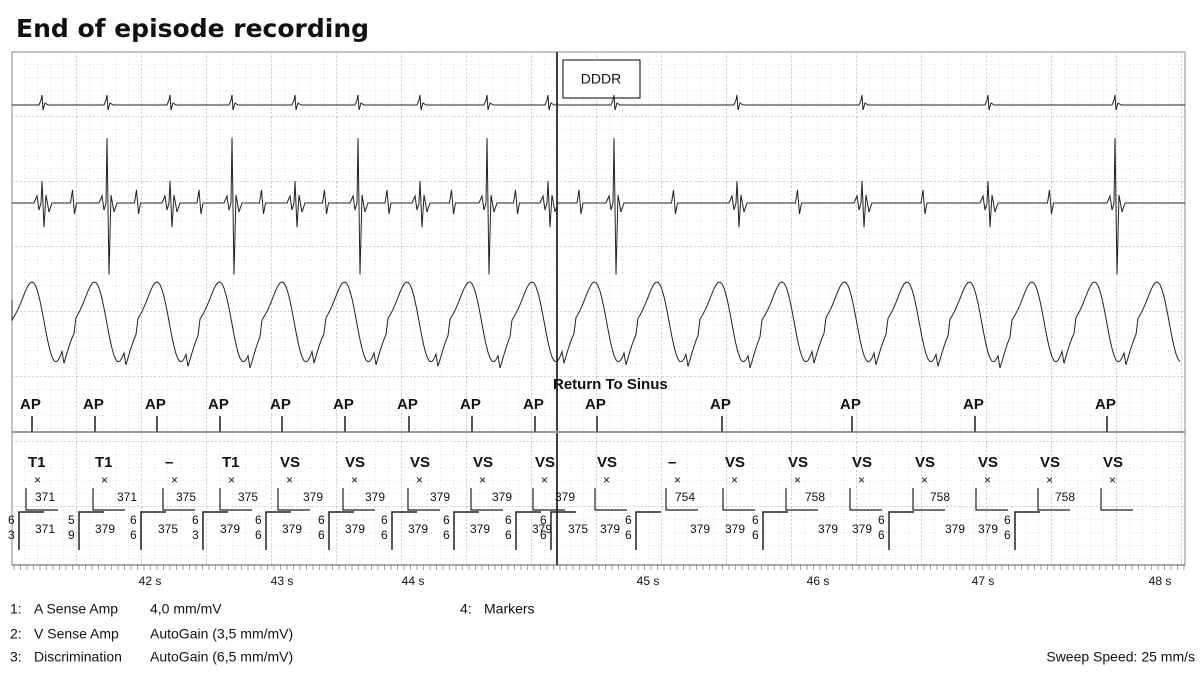 The image size is (1200, 675). Describe the element at coordinates (76, 634) in the screenshot. I see `channel-name: V Sense Amp` at that location.